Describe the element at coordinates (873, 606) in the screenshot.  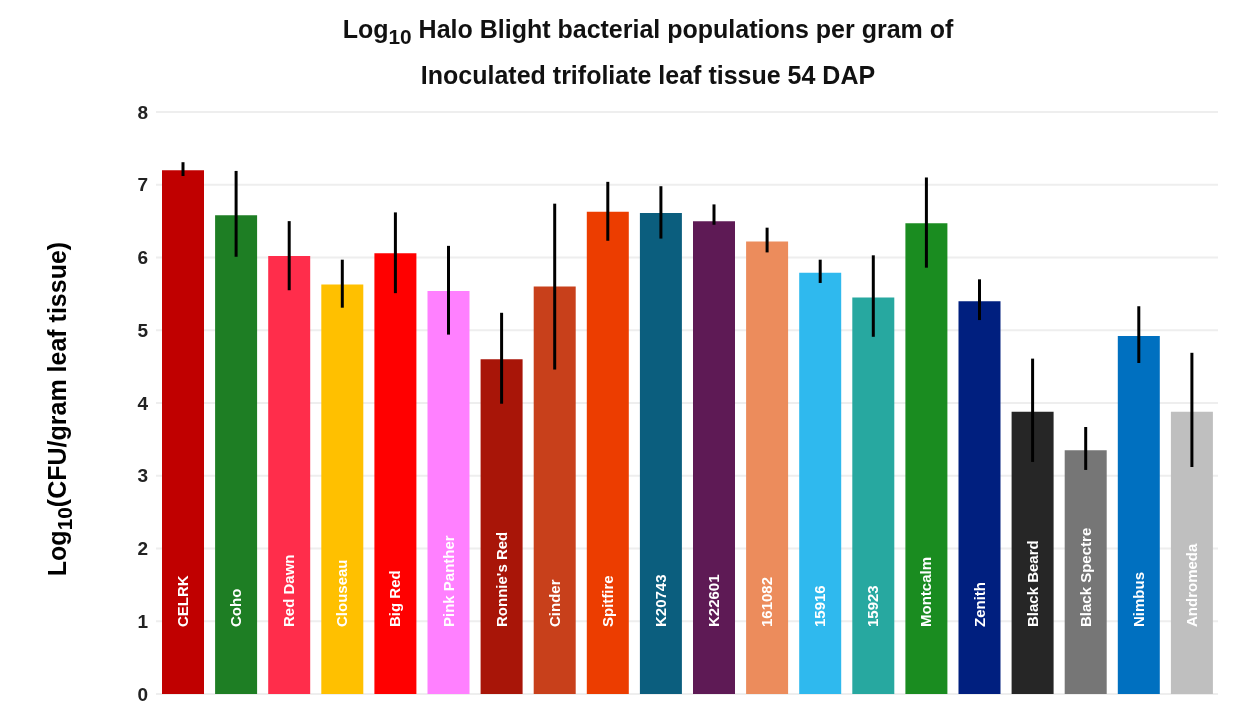
I see `x-tick-label: 15923` at that location.